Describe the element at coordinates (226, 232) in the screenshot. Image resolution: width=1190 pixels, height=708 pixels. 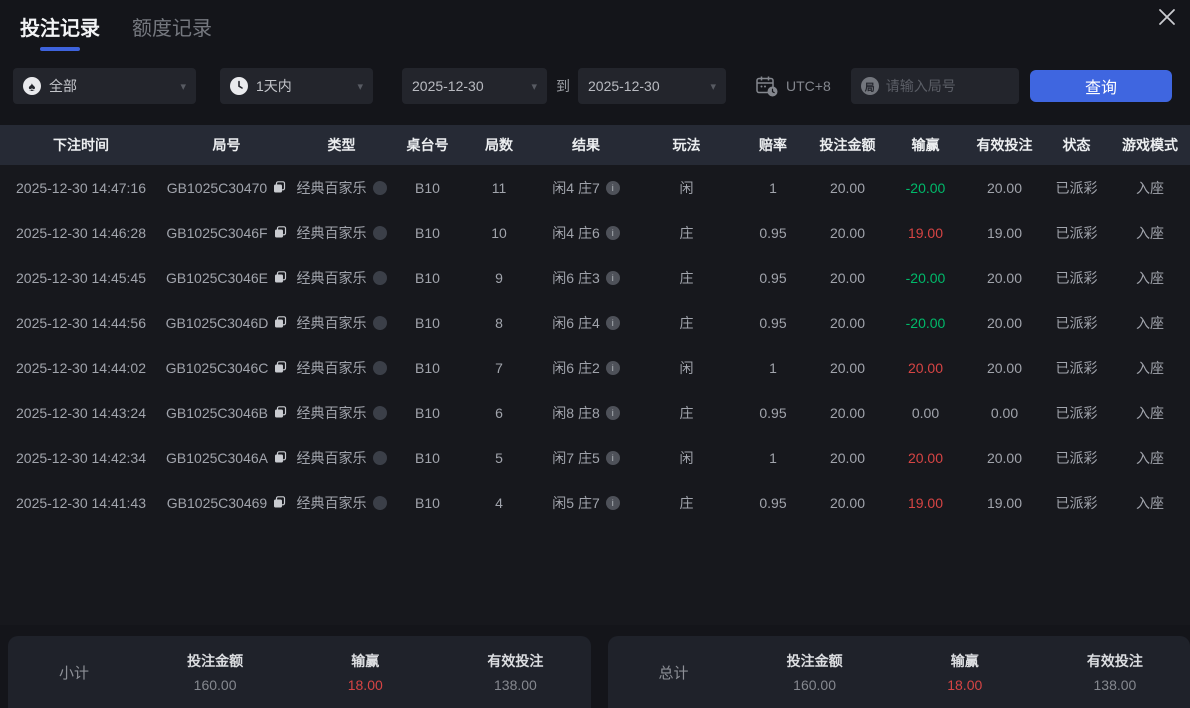
I see `cell-round-id: GB1025C3046F` at that location.